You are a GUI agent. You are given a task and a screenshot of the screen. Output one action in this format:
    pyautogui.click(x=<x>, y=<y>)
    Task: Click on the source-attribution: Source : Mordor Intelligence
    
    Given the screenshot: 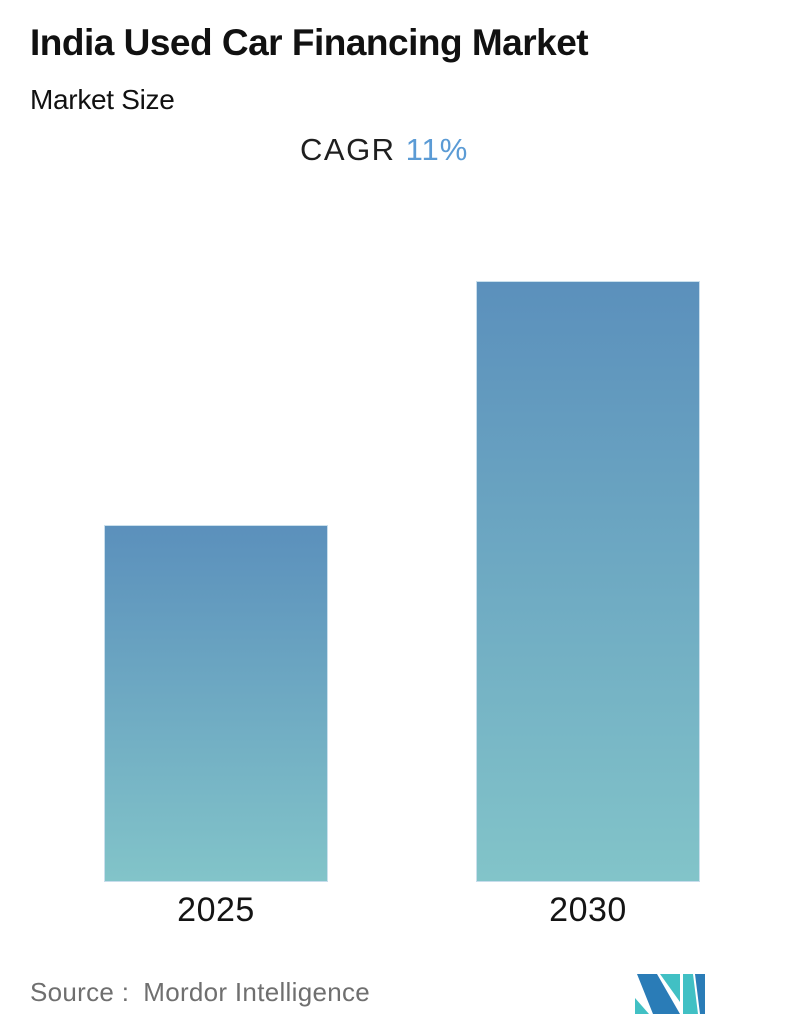 What is the action you would take?
    pyautogui.click(x=200, y=992)
    